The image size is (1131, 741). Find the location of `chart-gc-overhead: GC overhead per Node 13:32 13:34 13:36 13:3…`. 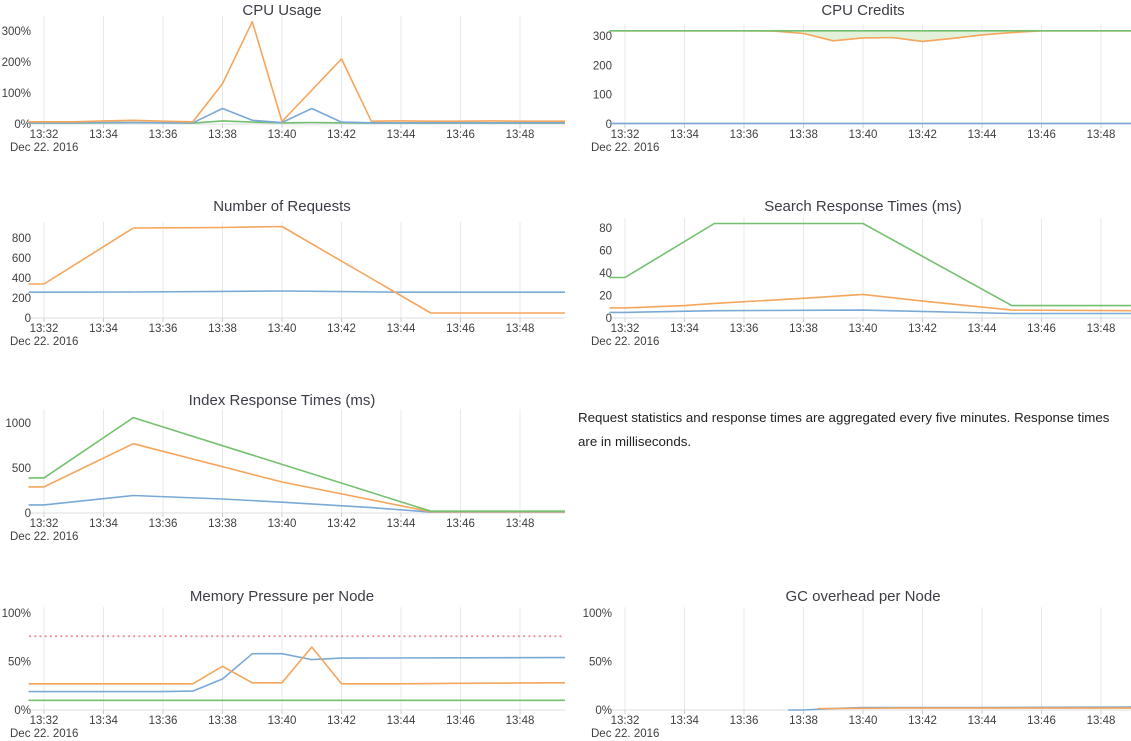

chart-gc-overhead: GC overhead per Node 13:32 13:34 13:36 13:3… is located at coordinates (848, 661).